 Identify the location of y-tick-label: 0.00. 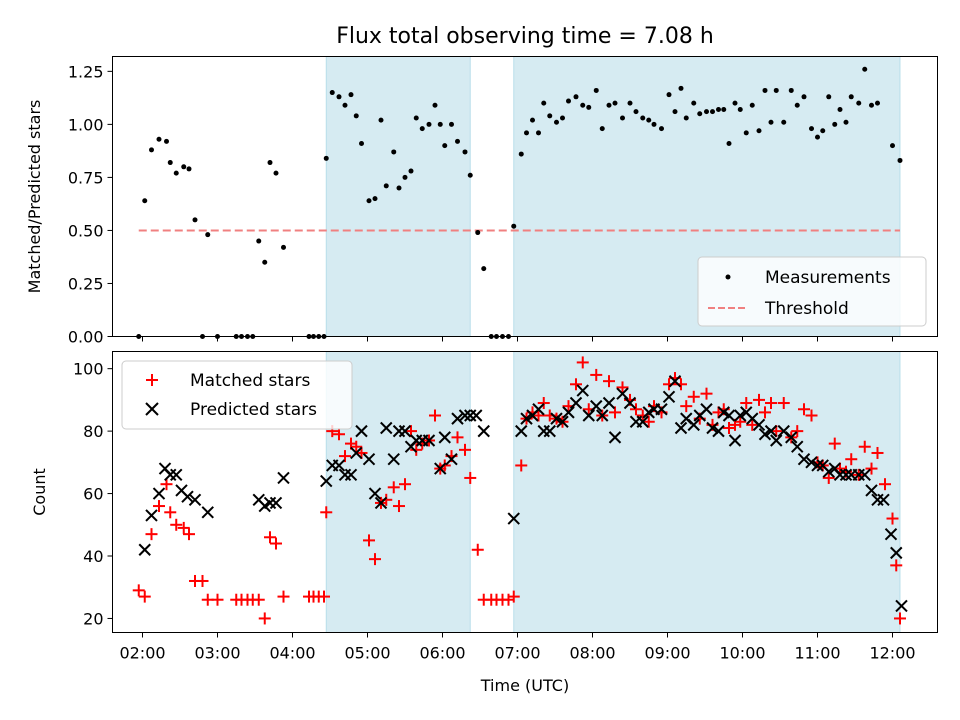
(86, 337).